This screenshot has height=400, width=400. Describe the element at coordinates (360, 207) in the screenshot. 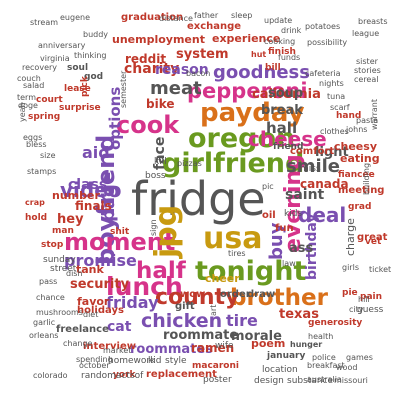

I see `word: grad` at that location.